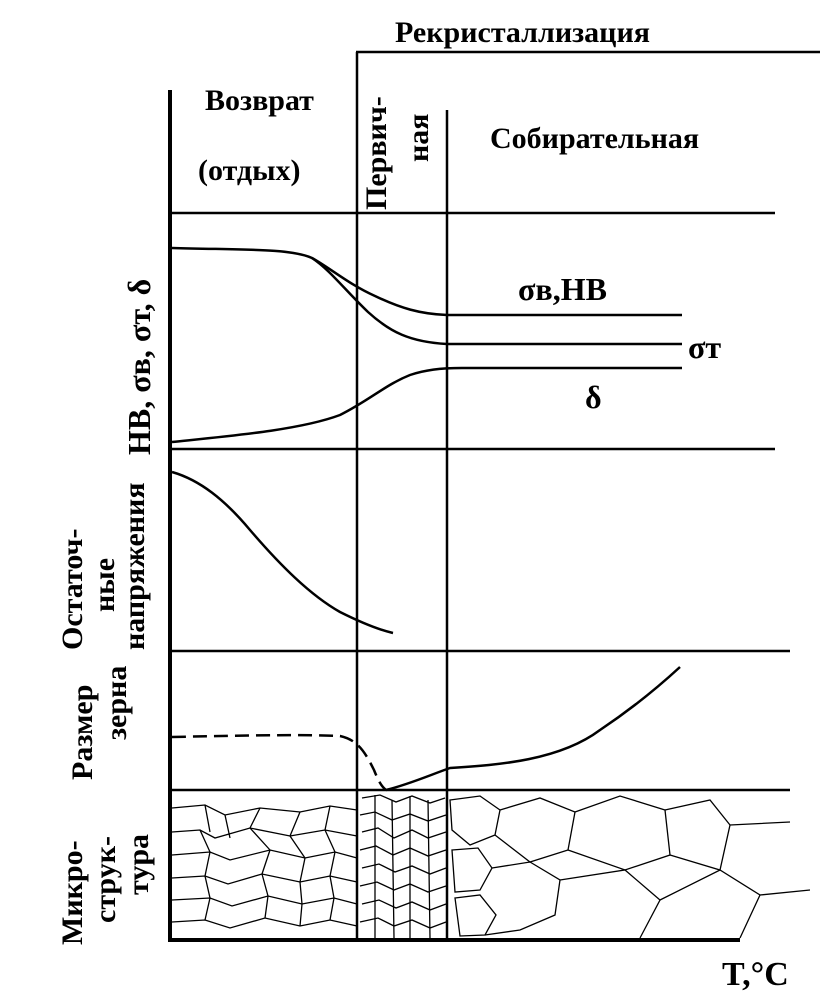 Image resolution: width=832 pixels, height=1007 pixels. I want to click on properties-label: HB, σв, σт, δ, so click(139, 367).